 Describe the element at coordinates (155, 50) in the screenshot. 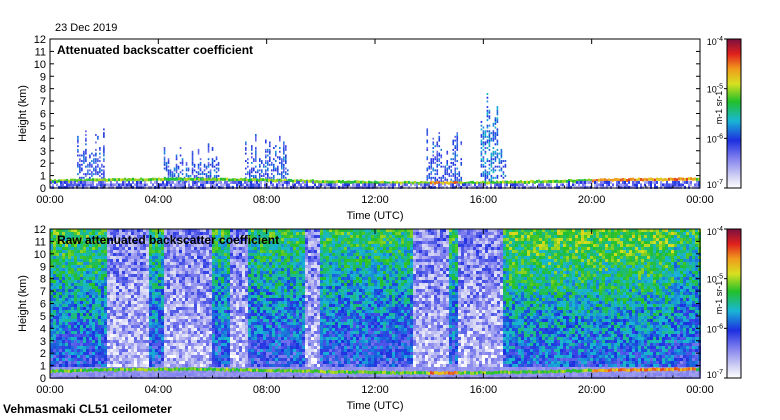

I see `panel-title: Attenuated backscatter coefficient` at that location.